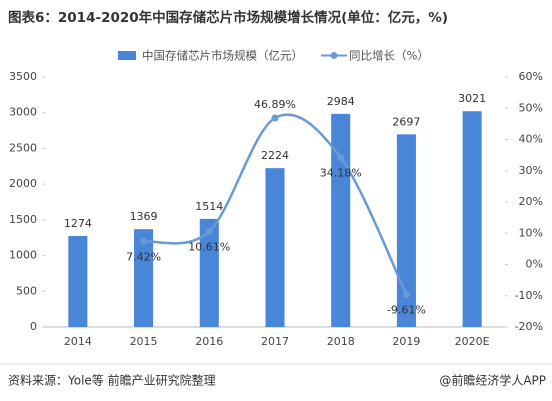  What do you see at coordinates (209, 246) in the screenshot?
I see `growth-value-label: 10.61%` at bounding box center [209, 246].